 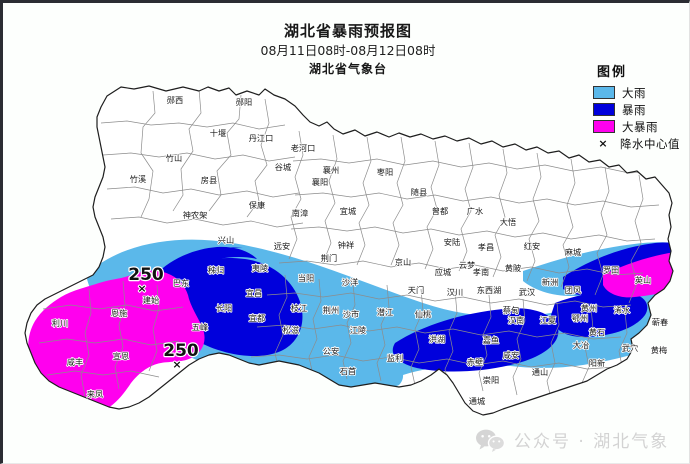 What do you see at coordinates (481, 272) in the screenshot?
I see `city-label: 孝南` at bounding box center [481, 272].